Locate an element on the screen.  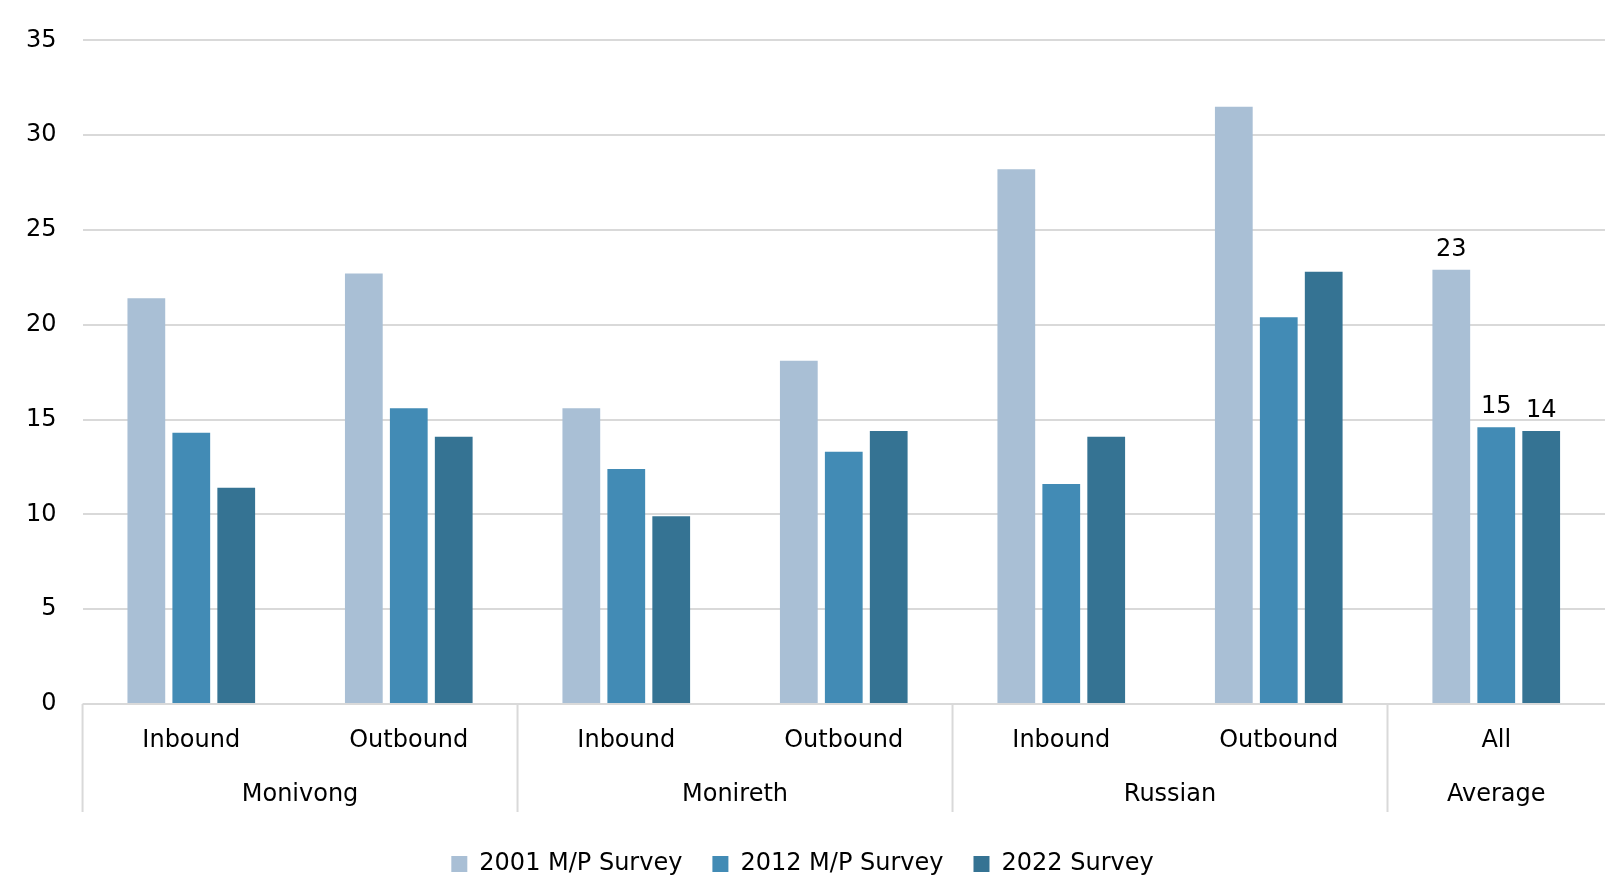
legend-label: 2022 Survey is located at coordinates (1077, 862).